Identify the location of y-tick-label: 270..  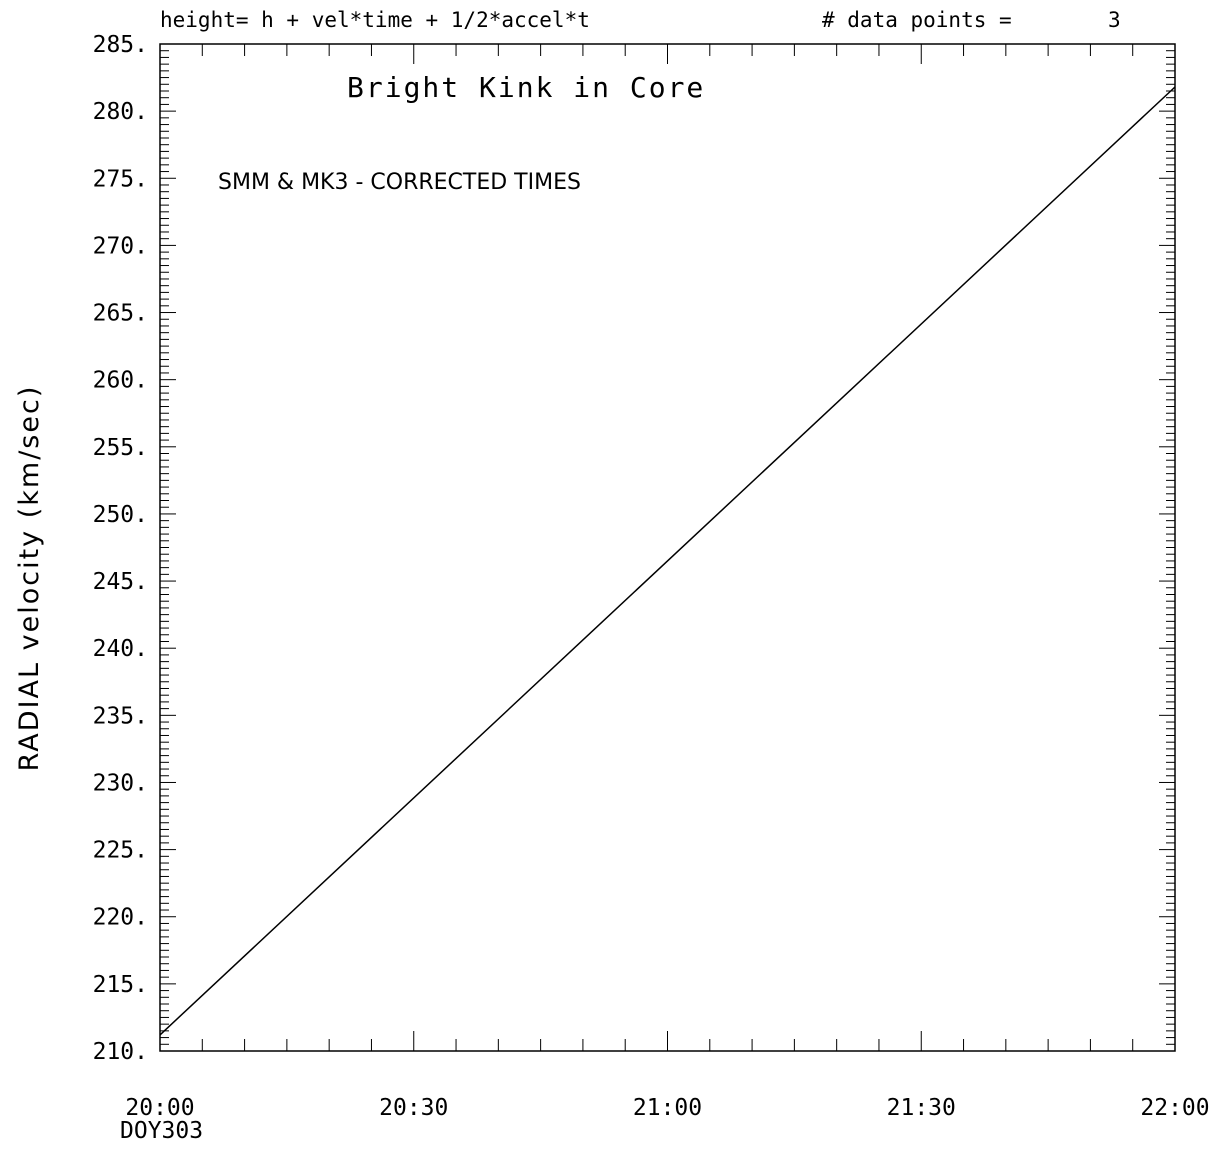
(120, 246).